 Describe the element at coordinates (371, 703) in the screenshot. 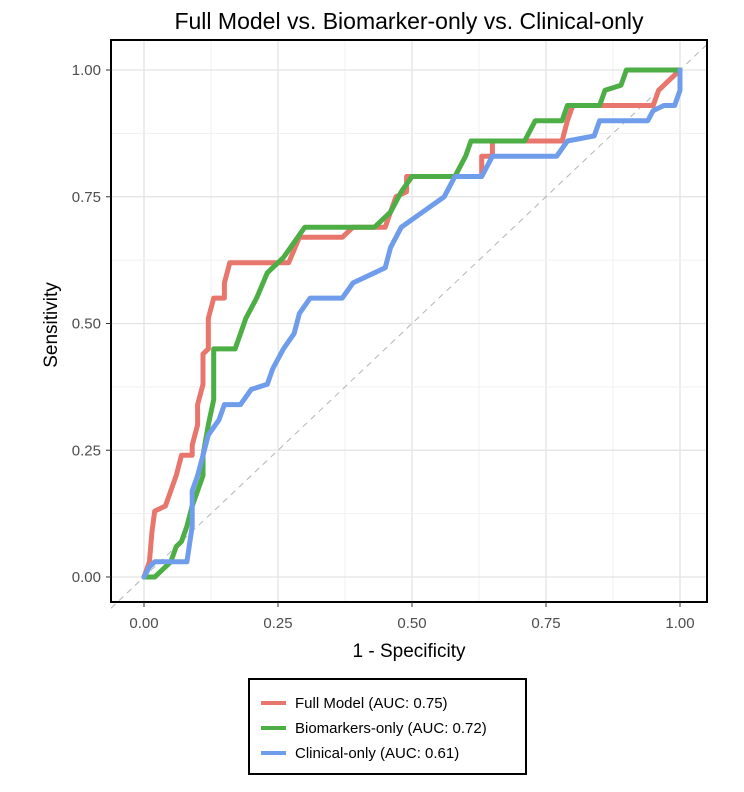

I see `legend-label-1: Full Model (AUC: 0.75)` at that location.